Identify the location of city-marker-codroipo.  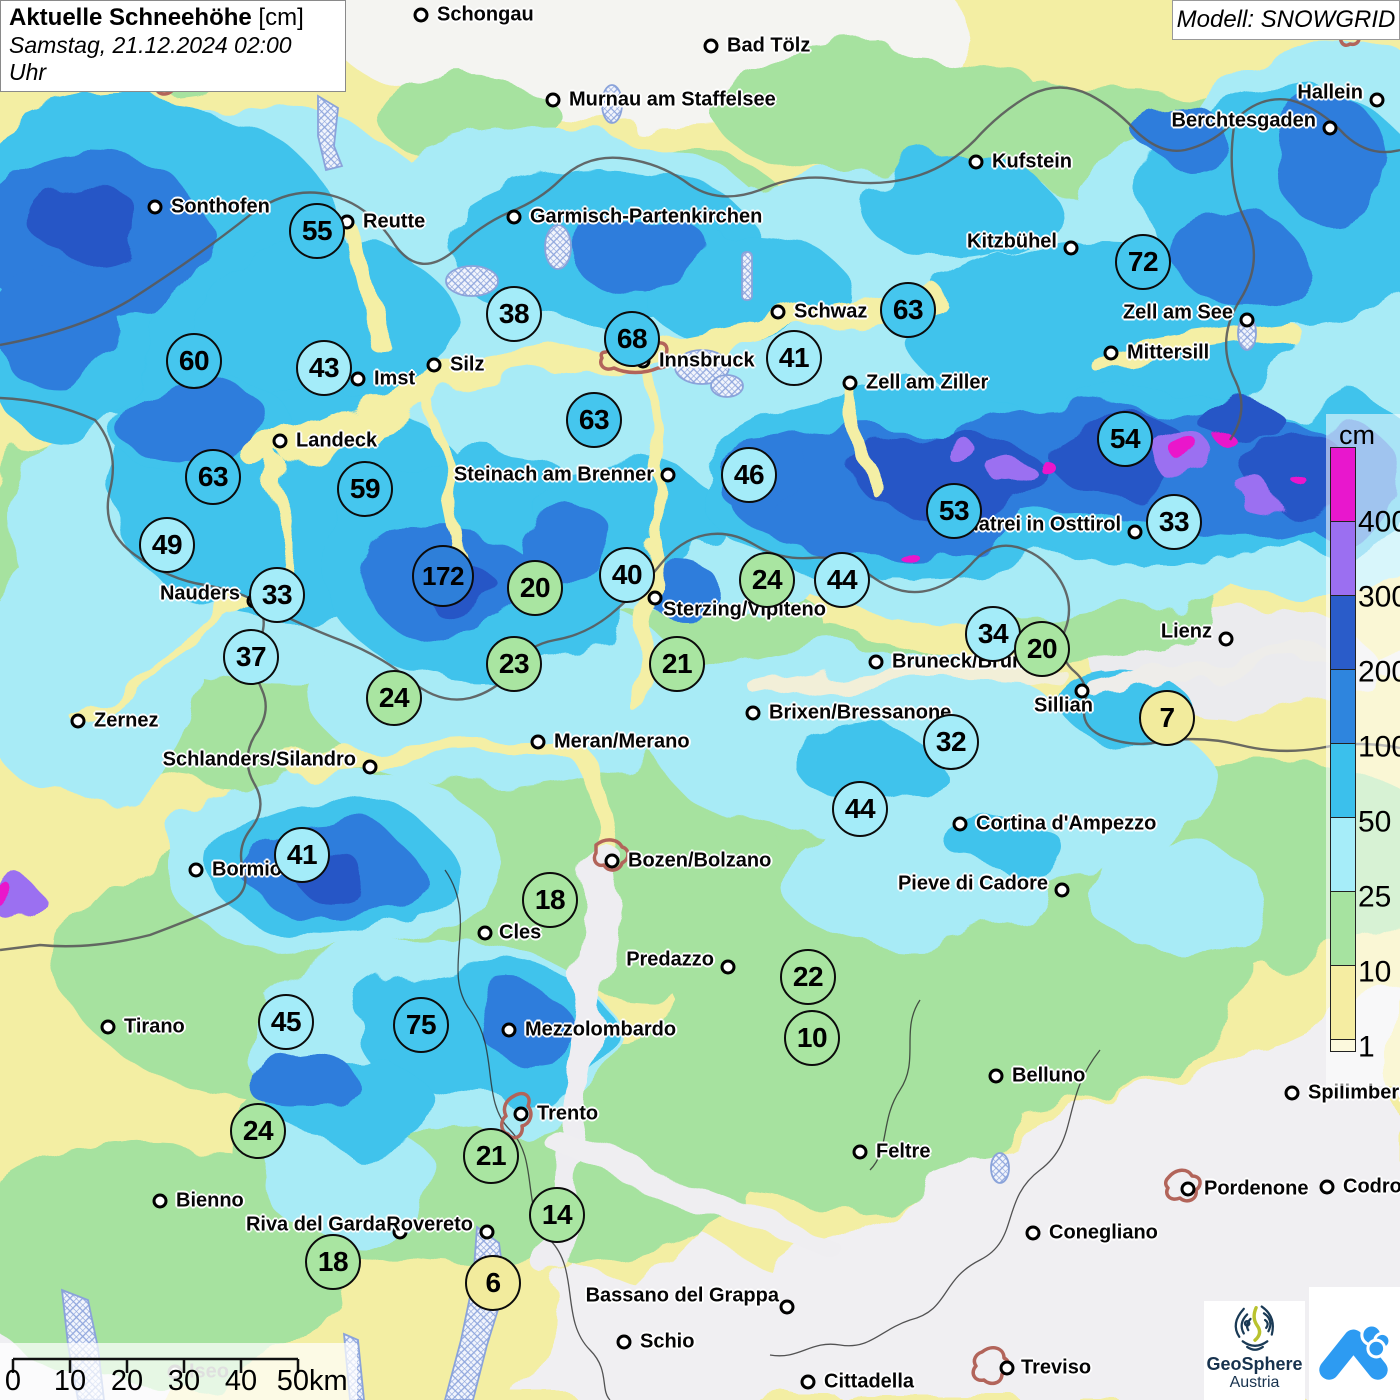
(1327, 1187).